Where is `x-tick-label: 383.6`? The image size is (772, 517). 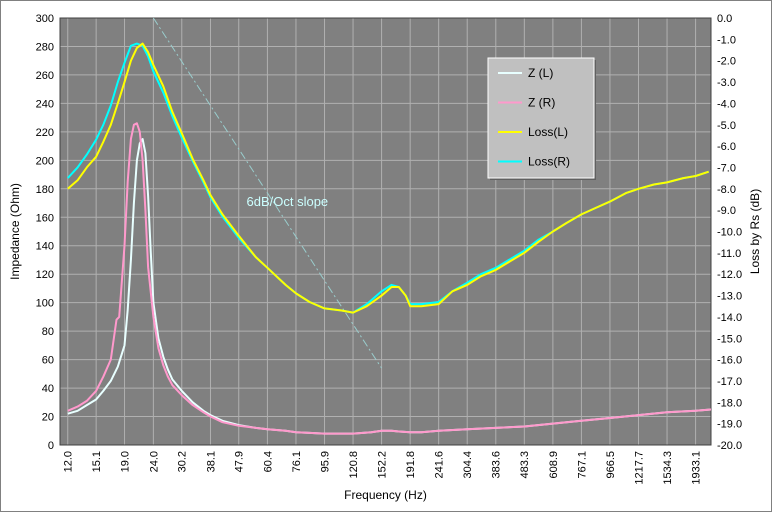 x-tick-label: 383.6 is located at coordinates (497, 465).